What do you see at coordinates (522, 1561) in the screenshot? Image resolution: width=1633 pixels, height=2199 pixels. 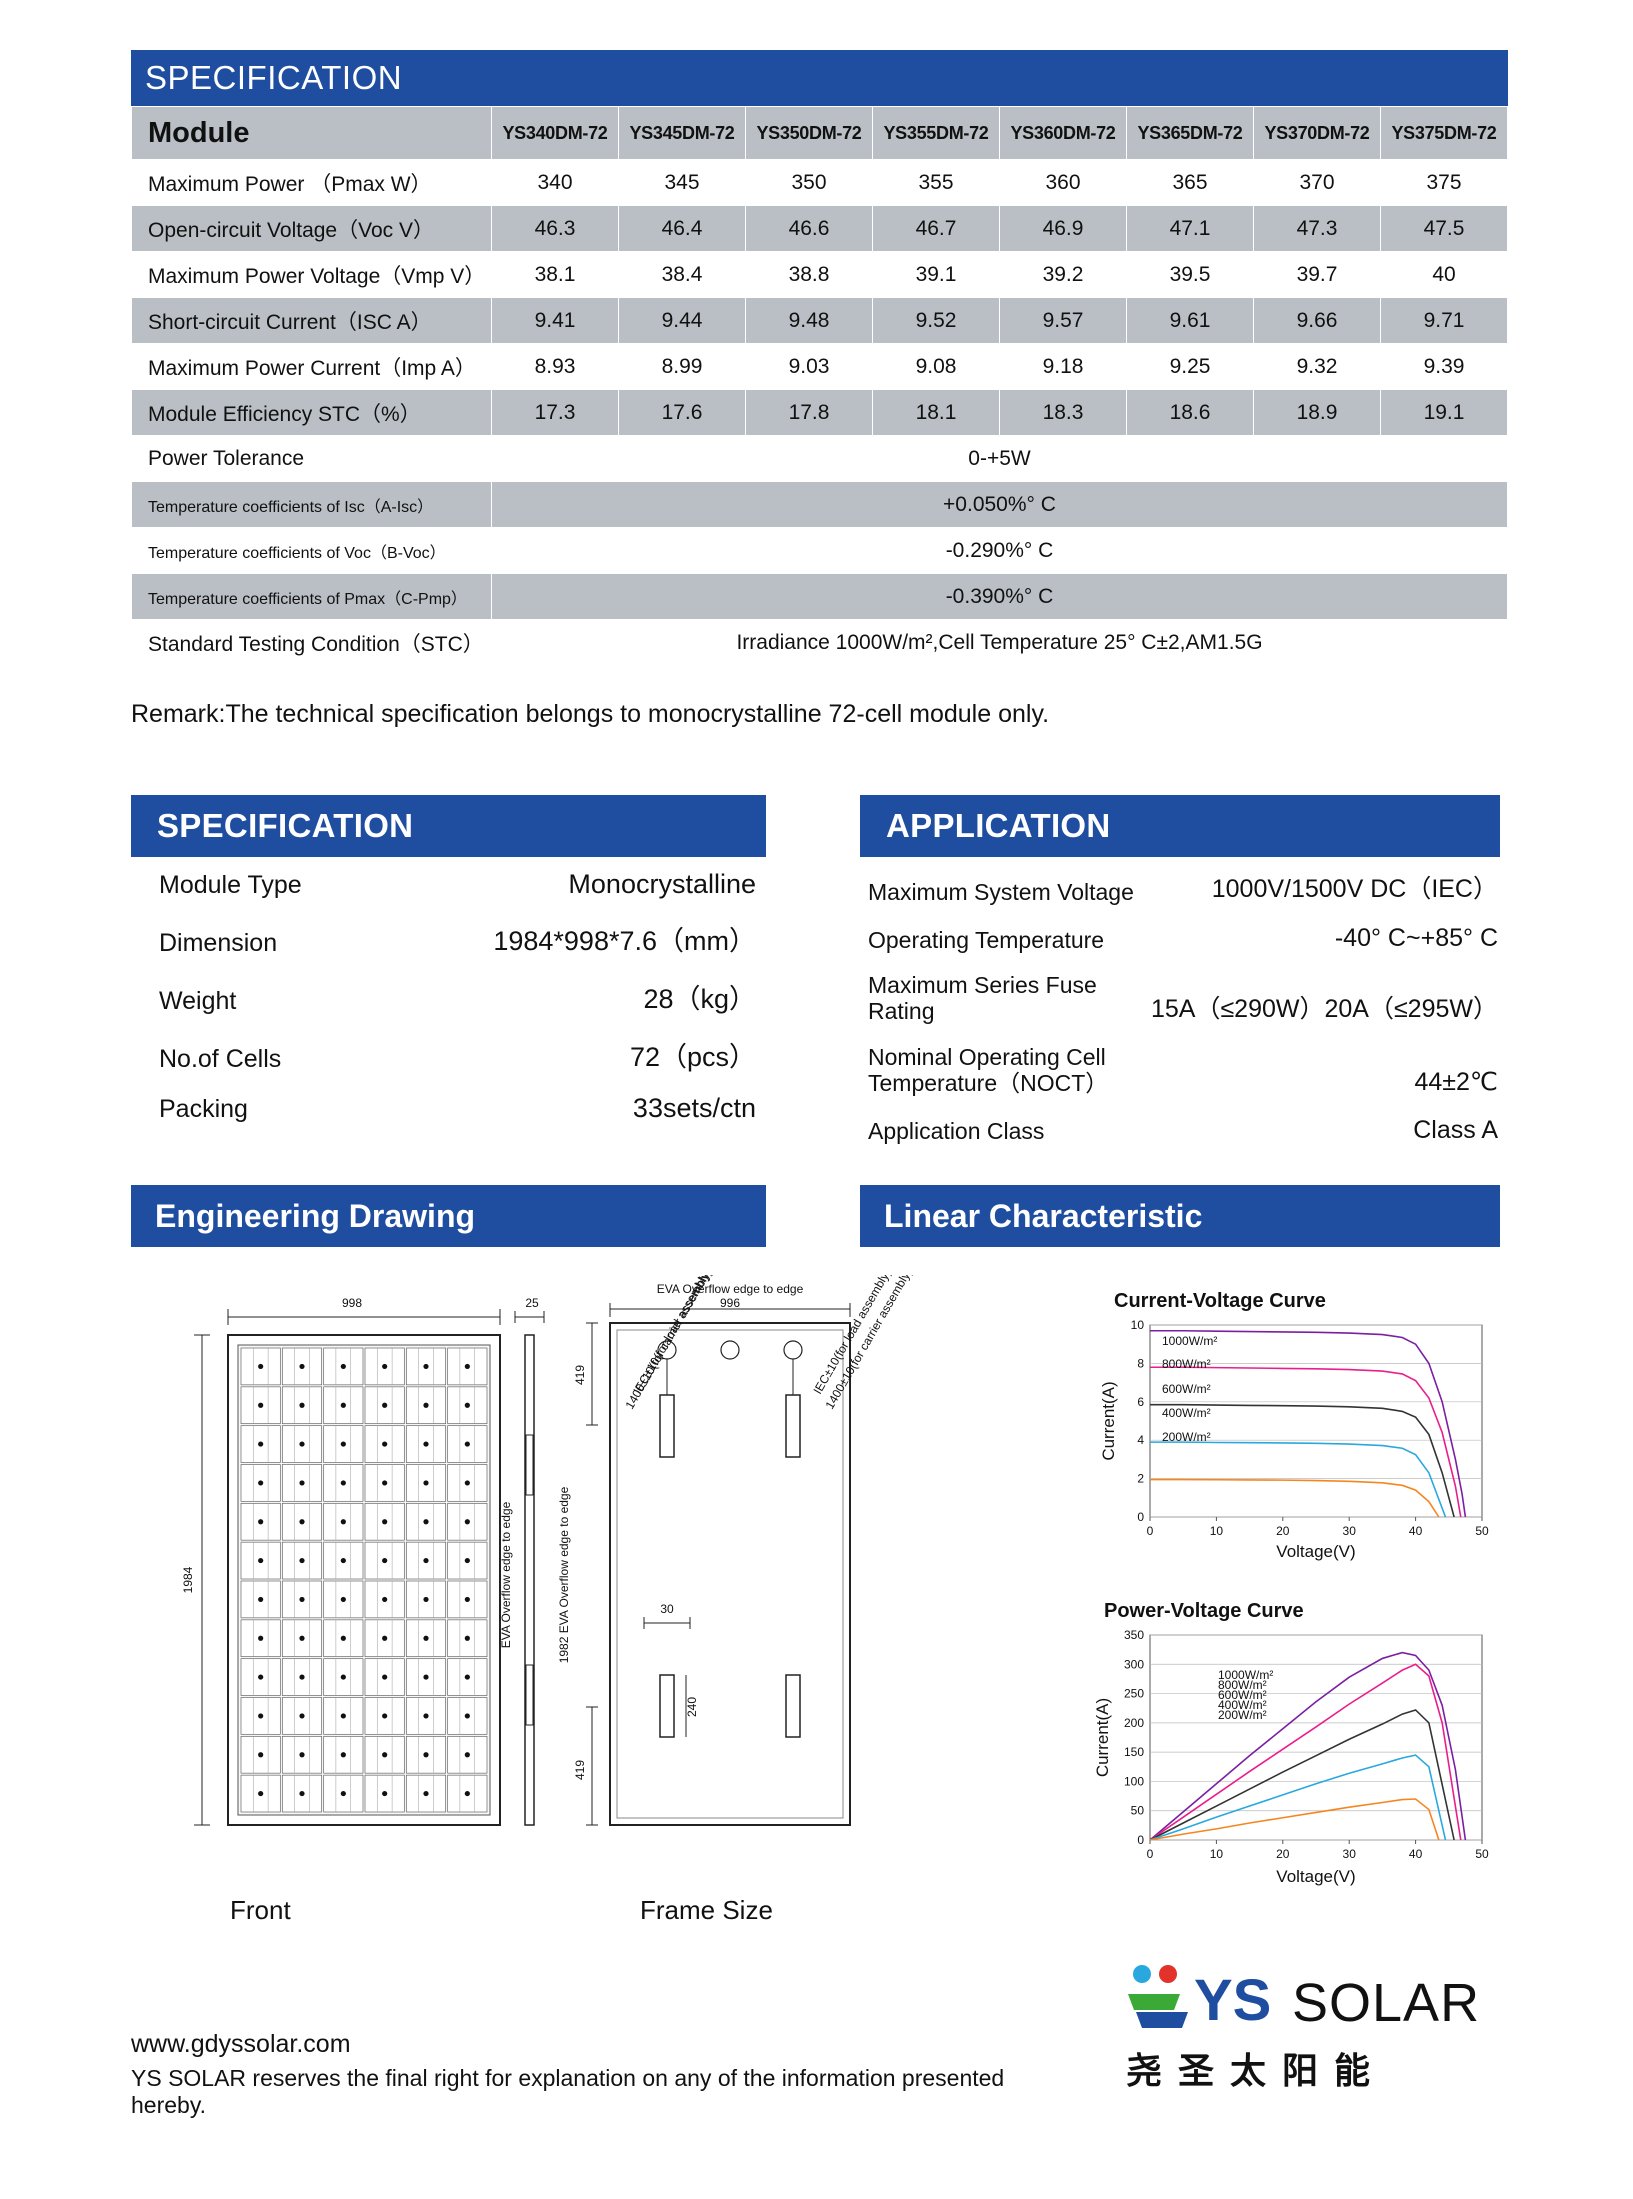 I see `side-view: 25 EVA Overflow edge to edge` at bounding box center [522, 1561].